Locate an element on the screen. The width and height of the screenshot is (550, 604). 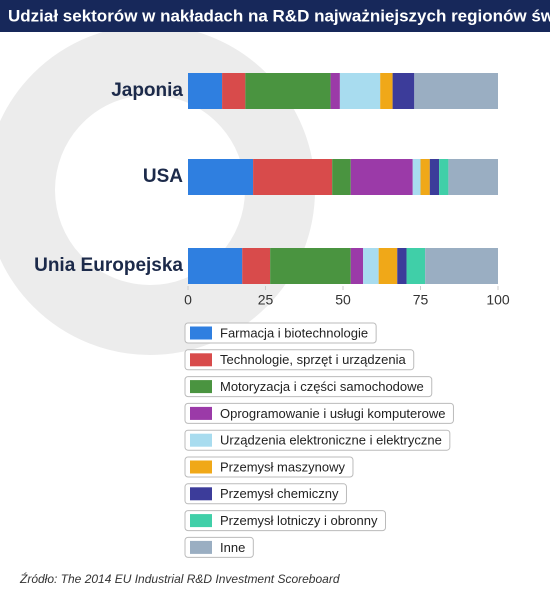
legend-label: Urządzenia elektroniczne i elektryczne is located at coordinates (331, 440).